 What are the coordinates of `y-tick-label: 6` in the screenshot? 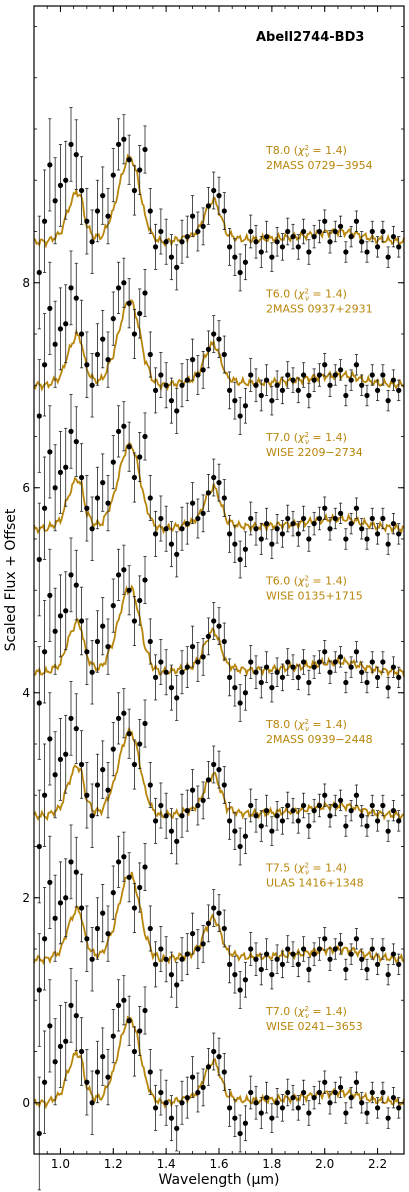 It's located at (26, 488).